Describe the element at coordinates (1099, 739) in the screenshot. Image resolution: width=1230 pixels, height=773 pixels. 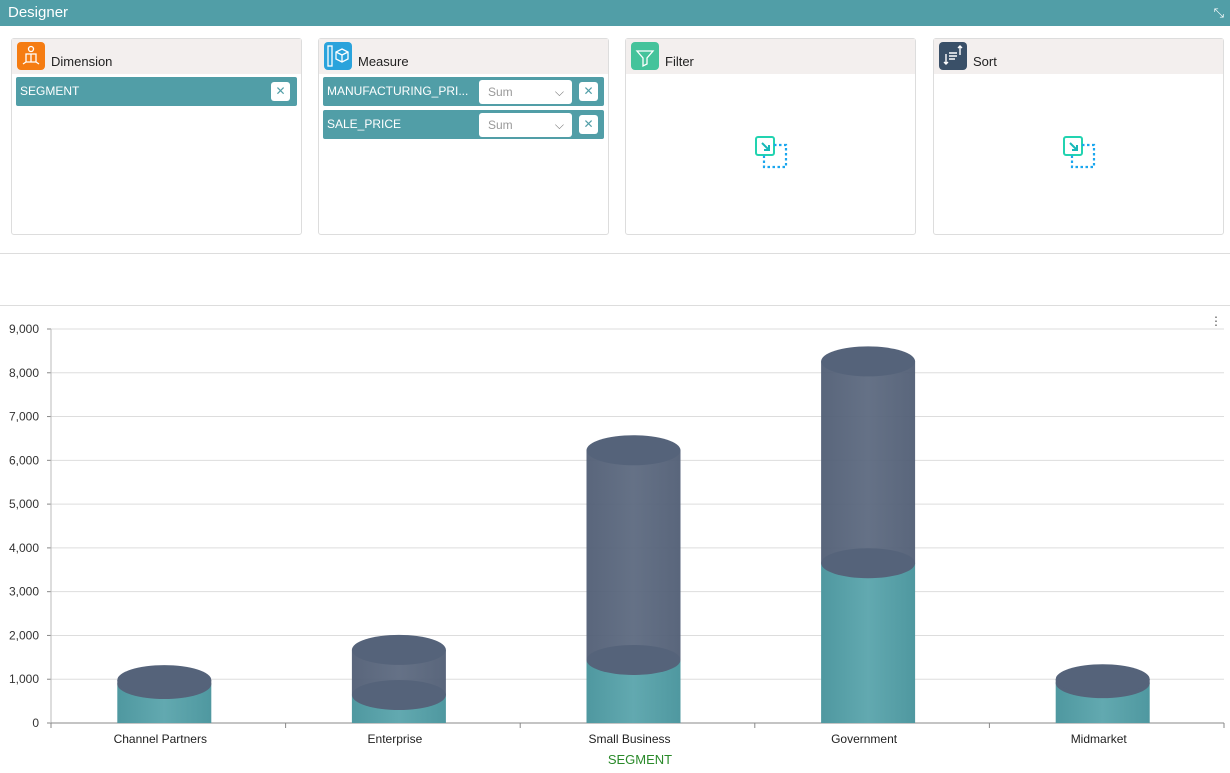
I see `x-tick-label: Midmarket` at that location.